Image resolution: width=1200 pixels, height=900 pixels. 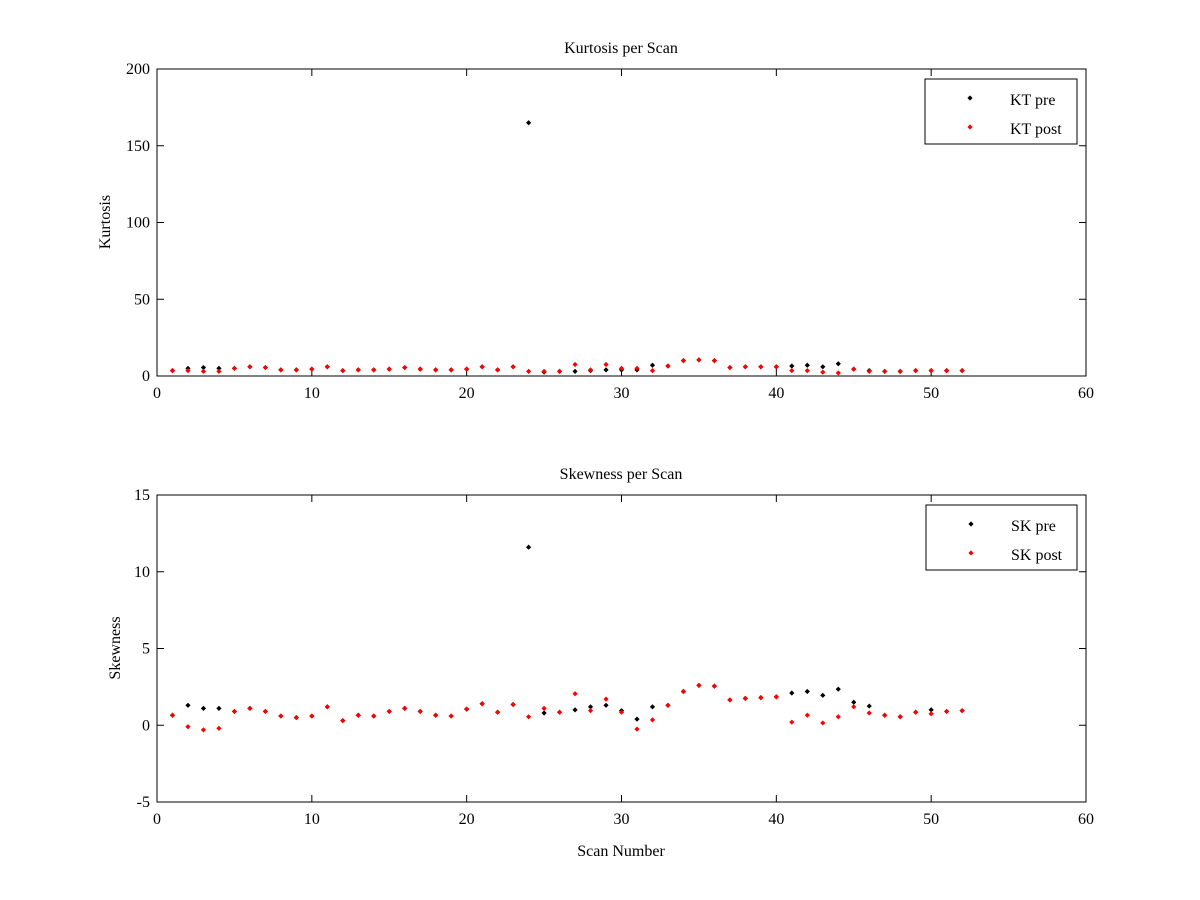 I want to click on skewness-y-tick-label: 10, so click(x=142, y=572).